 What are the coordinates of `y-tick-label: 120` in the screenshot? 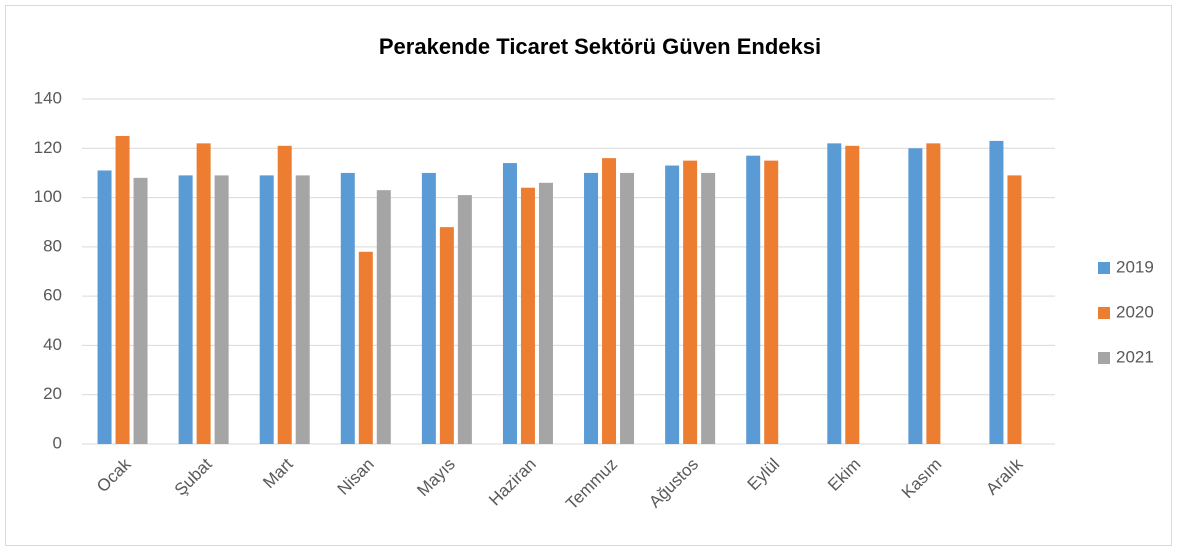 It's located at (48, 147).